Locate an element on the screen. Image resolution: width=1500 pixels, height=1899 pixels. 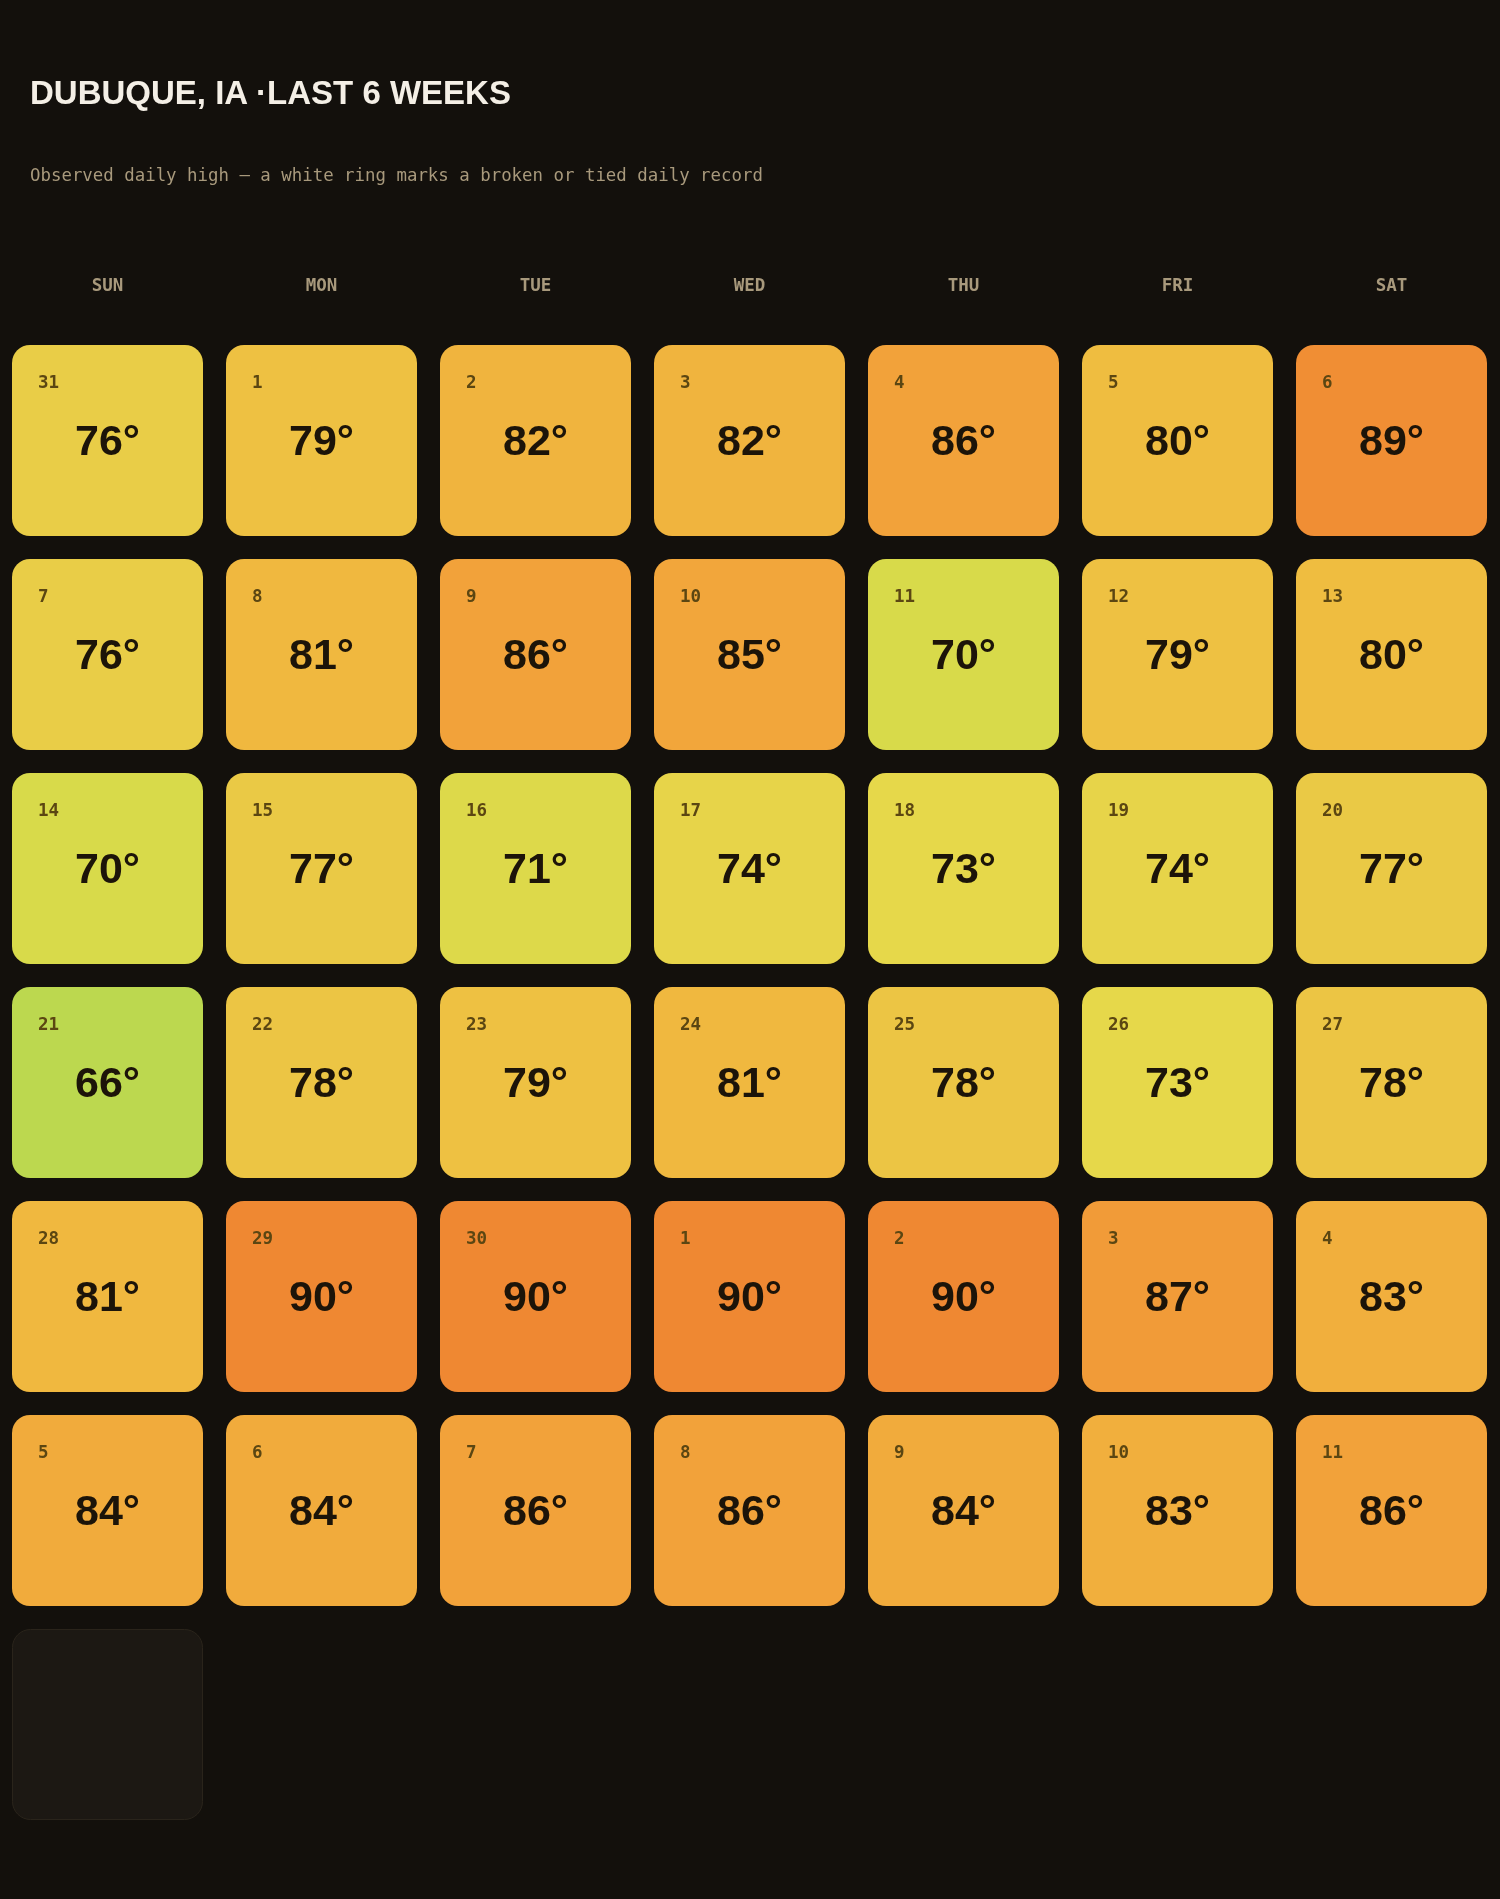
x-tick-label: MON is located at coordinates (321, 285).